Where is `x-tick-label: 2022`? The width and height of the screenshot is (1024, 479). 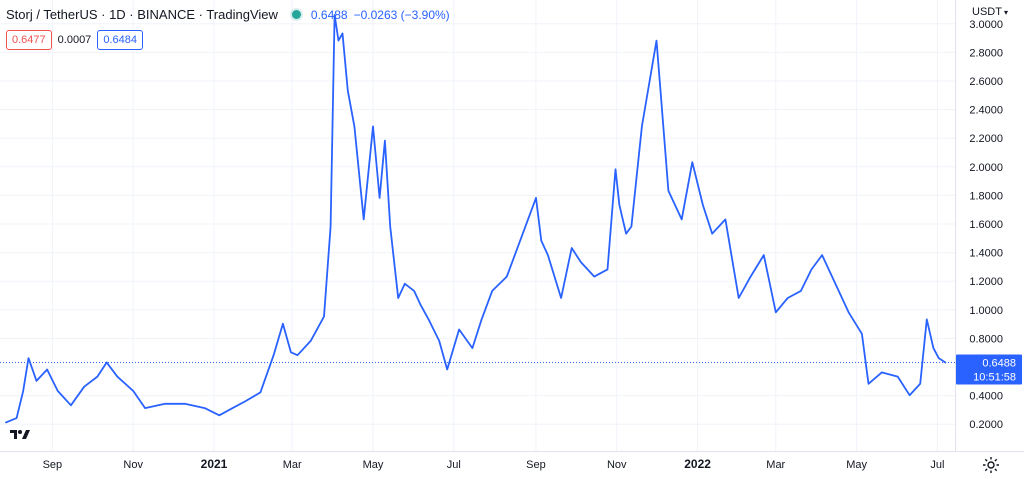 x-tick-label: 2022 is located at coordinates (697, 464).